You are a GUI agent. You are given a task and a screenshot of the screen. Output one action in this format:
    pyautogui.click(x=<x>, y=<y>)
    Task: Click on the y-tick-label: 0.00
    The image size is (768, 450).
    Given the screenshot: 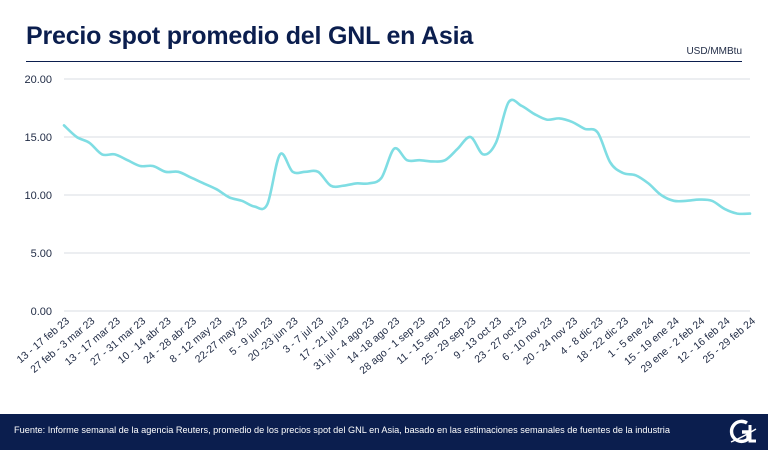 What is the action you would take?
    pyautogui.click(x=41, y=312)
    